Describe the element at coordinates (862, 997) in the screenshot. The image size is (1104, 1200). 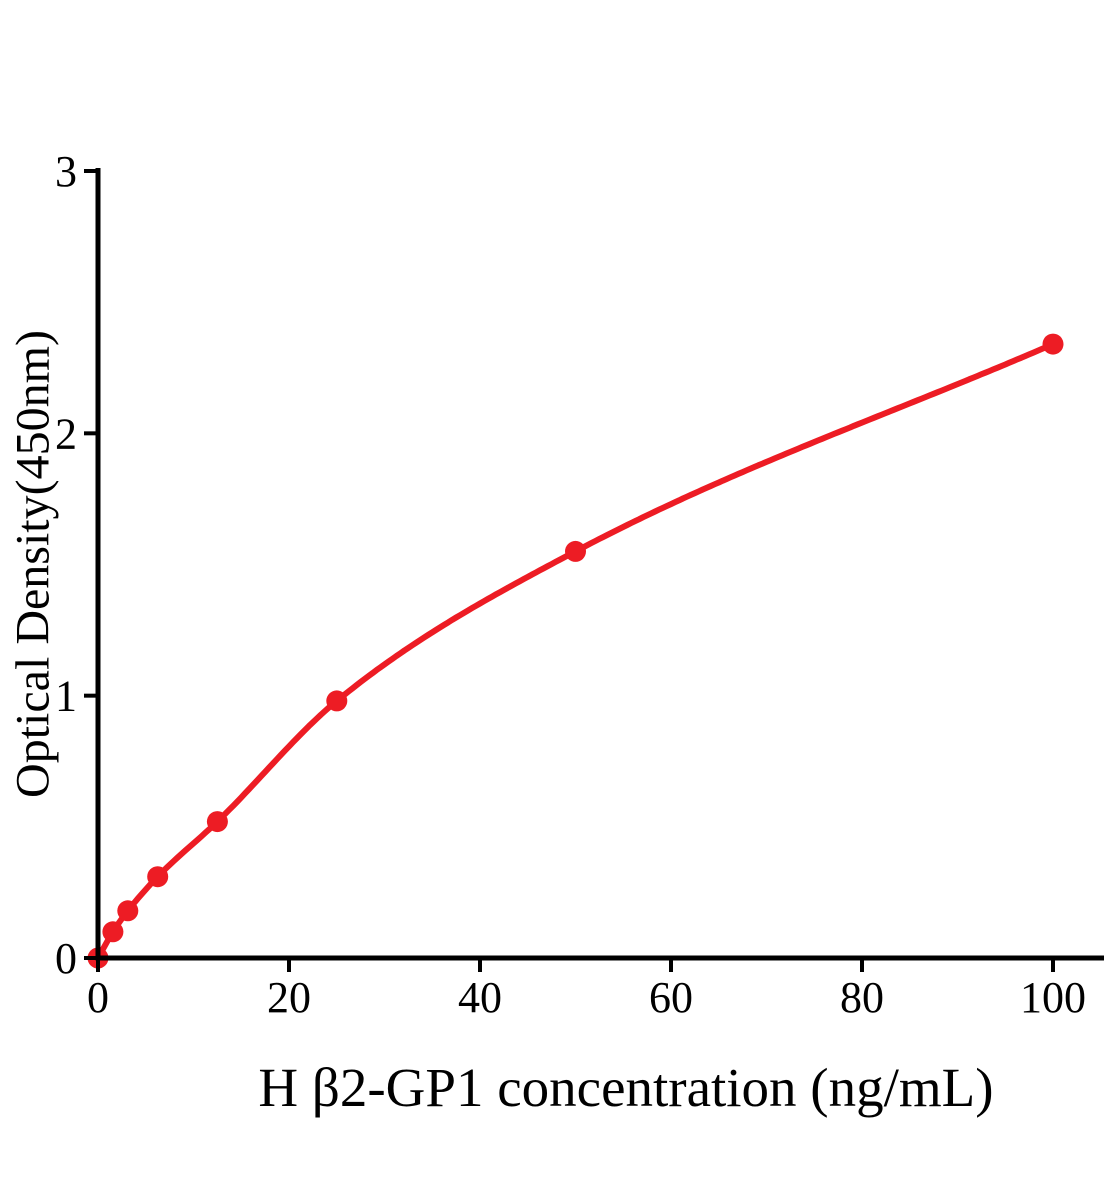
I see `x-tick-label: 80` at that location.